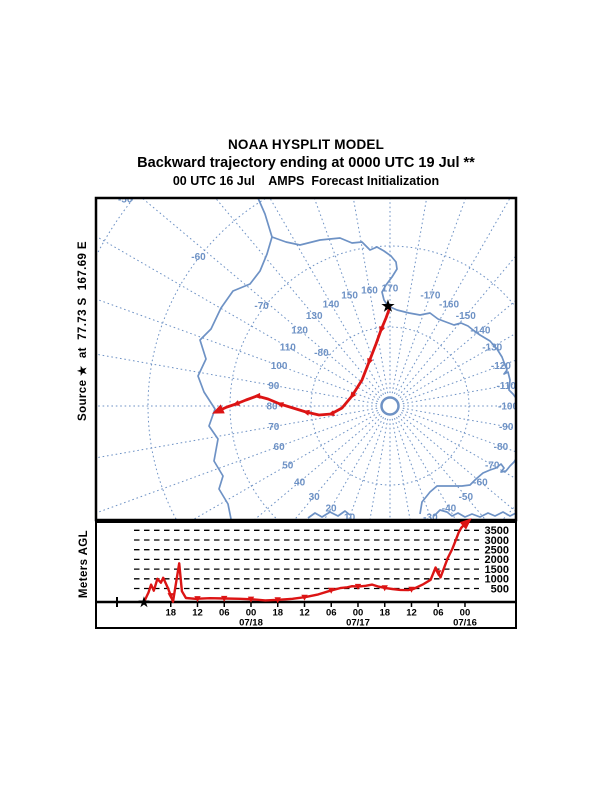 The width and height of the screenshot is (612, 792). Describe the element at coordinates (117, 602) in the screenshot. I see `profile-plus-marker` at that location.